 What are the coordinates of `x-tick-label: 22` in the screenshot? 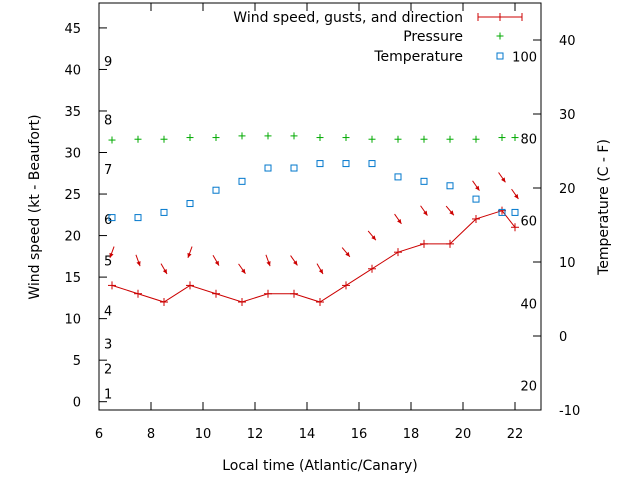 It's located at (515, 434).